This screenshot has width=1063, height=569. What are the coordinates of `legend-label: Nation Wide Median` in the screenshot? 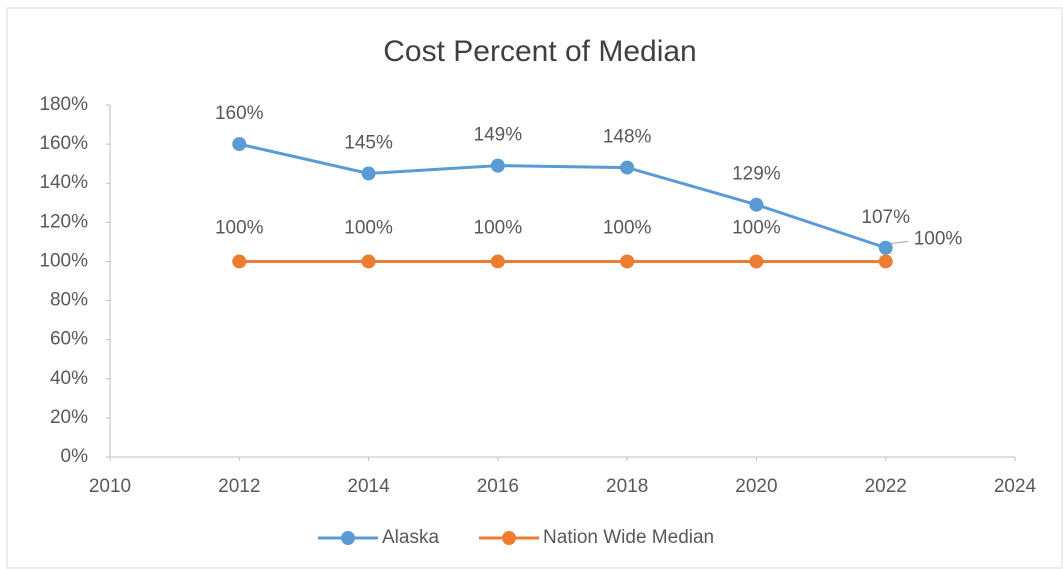 It's located at (628, 537).